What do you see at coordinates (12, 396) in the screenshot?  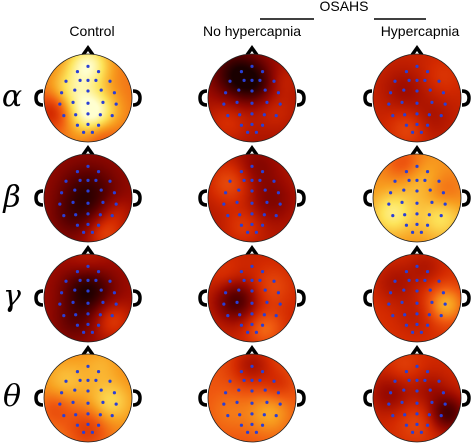 I see `row-label-theta: θ` at bounding box center [12, 396].